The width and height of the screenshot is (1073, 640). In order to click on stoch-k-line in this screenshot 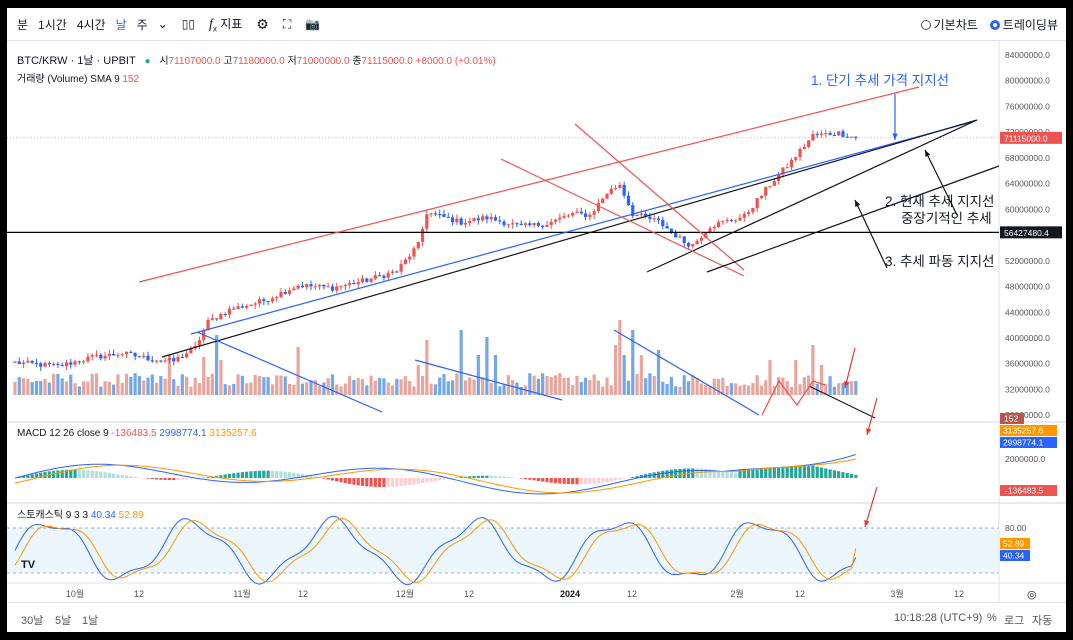, I will do `click(435, 550)`.